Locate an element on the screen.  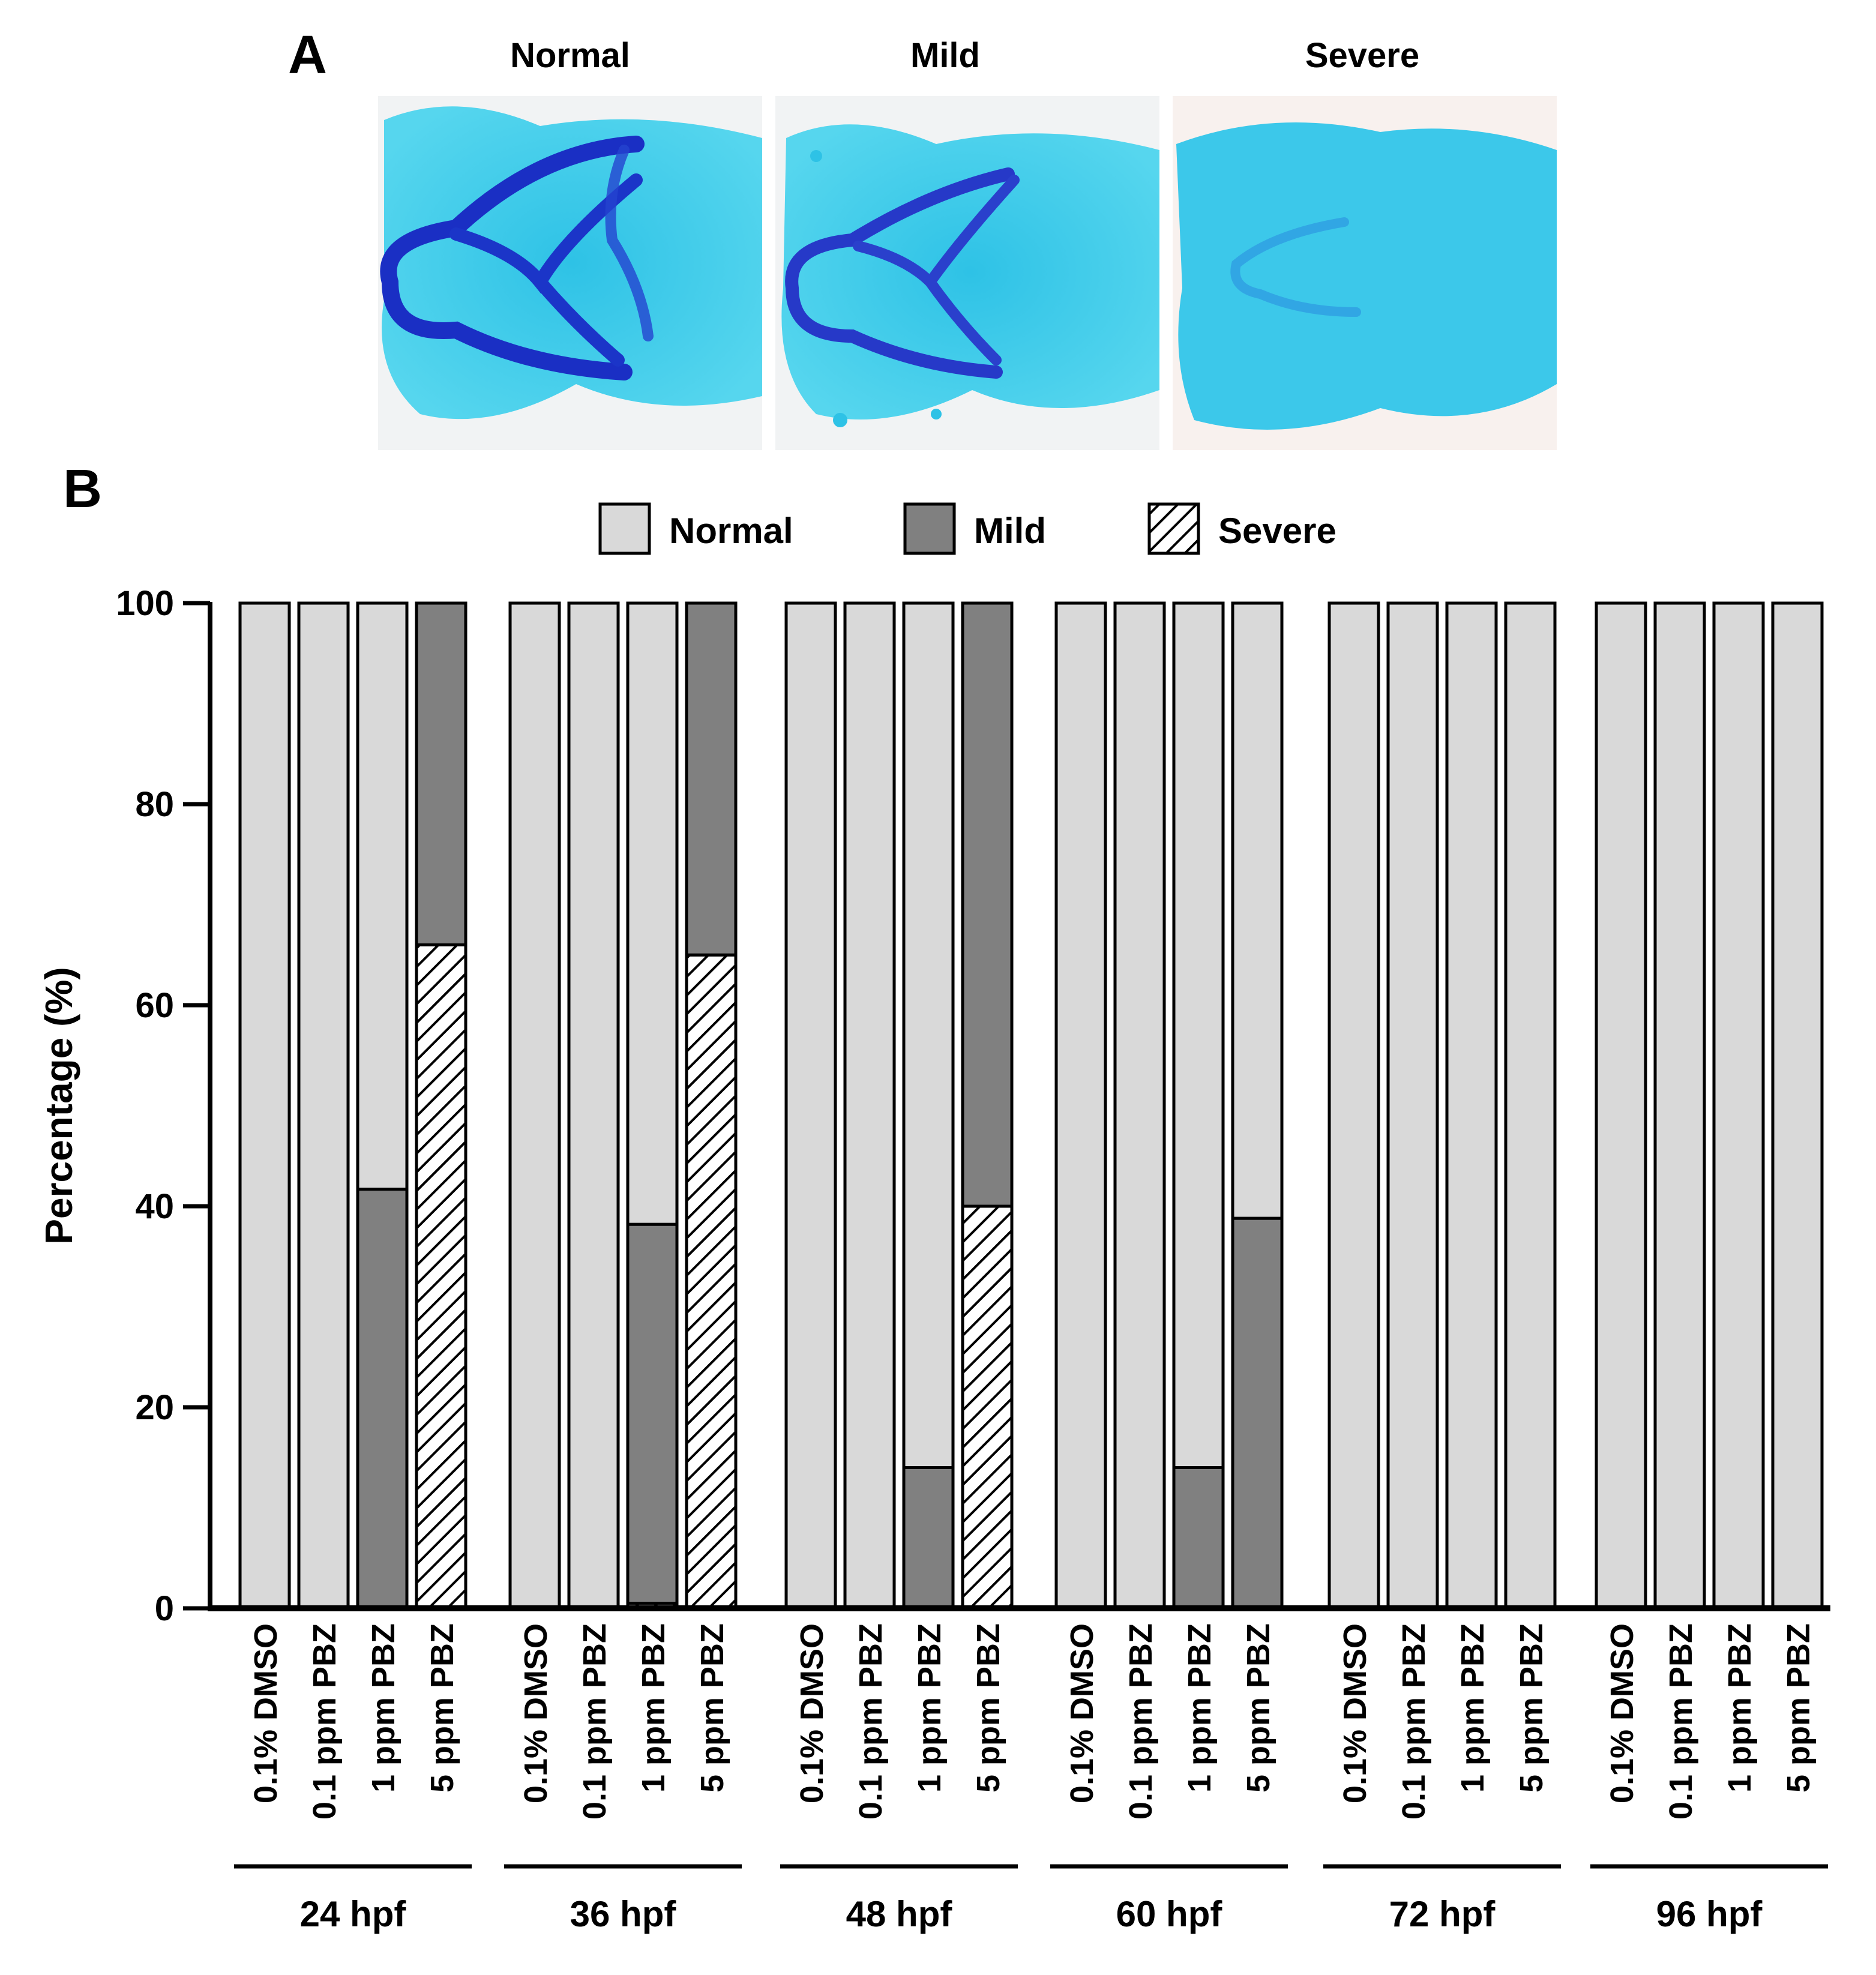
legend: Normal Mild Severe is located at coordinates (967, 528).